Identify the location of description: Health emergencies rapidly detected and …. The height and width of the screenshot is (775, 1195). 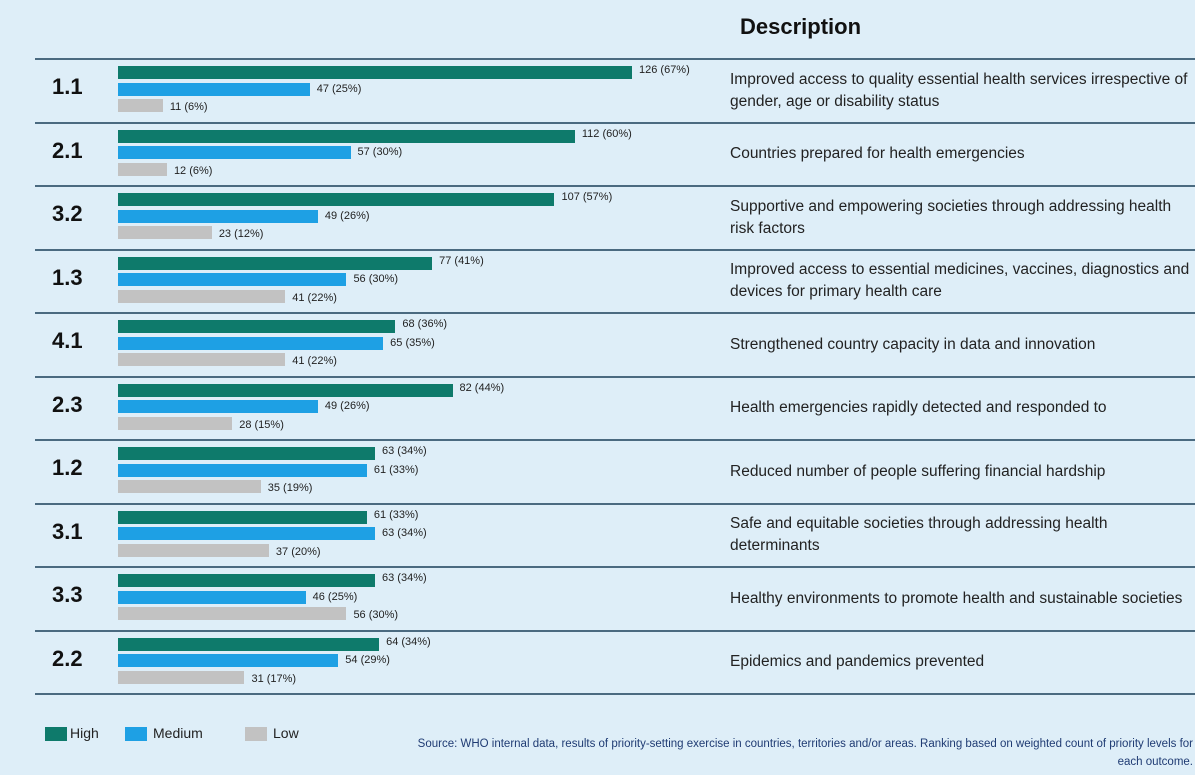
(918, 408).